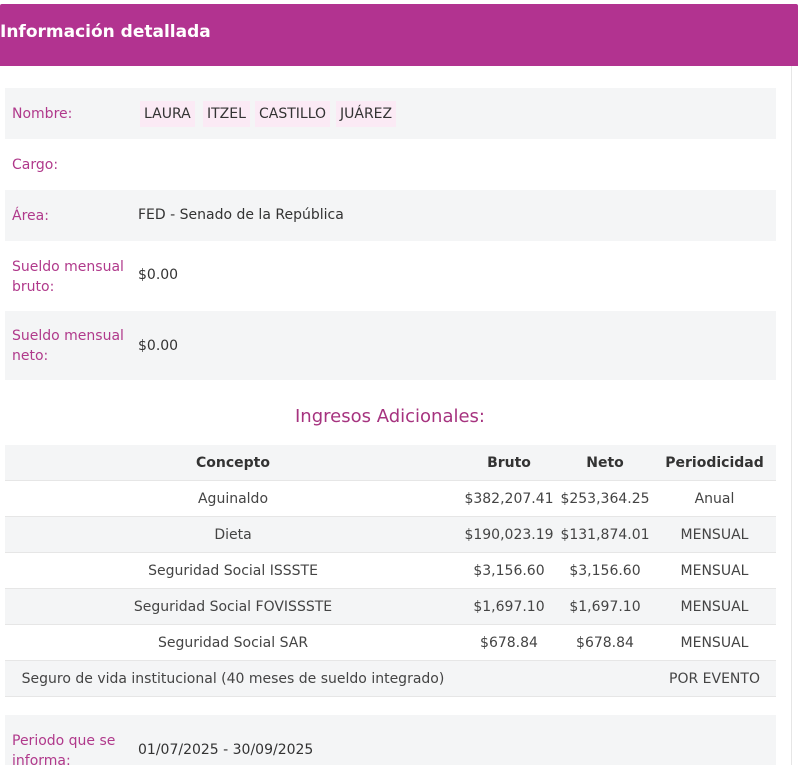 Image resolution: width=798 pixels, height=765 pixels. I want to click on cell-concepto: Seguridad Social SAR, so click(233, 643).